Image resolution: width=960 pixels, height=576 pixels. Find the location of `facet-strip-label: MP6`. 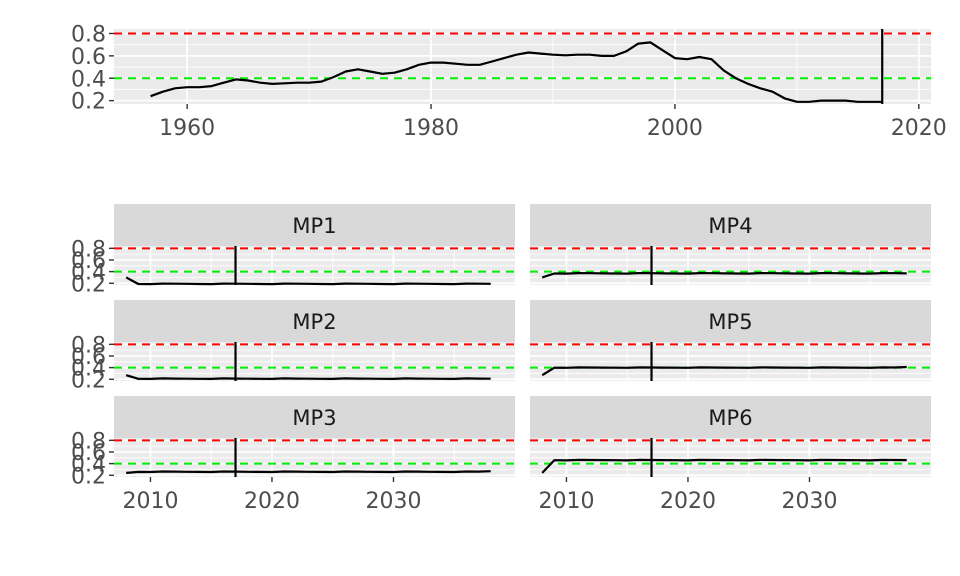

facet-strip-label: MP6 is located at coordinates (730, 418).